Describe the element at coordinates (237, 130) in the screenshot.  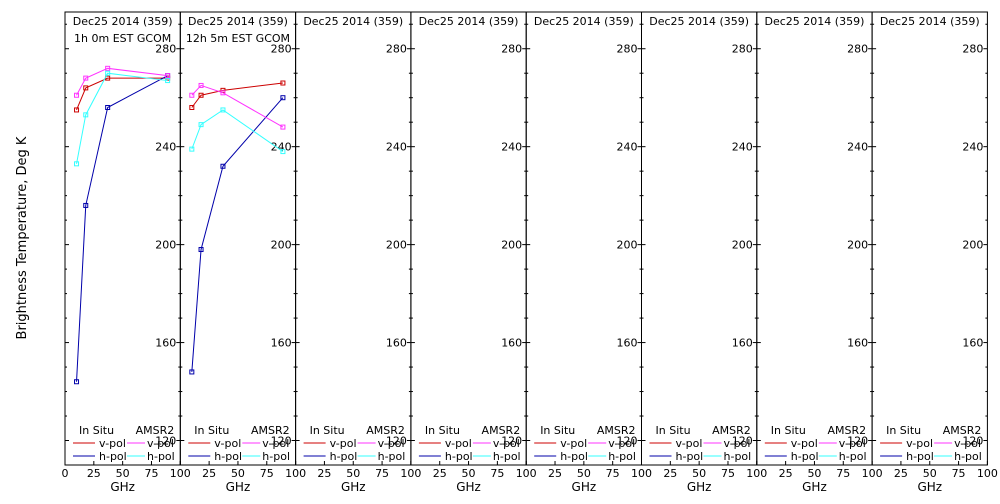
I see `series-line-amsr2_h` at that location.